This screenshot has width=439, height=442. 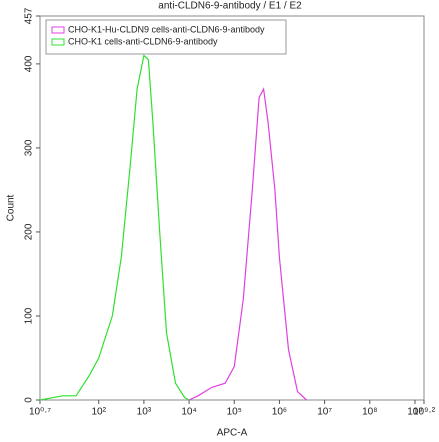 What do you see at coordinates (40, 412) in the screenshot?
I see `x-tick-label: 10⁰·⁷` at bounding box center [40, 412].